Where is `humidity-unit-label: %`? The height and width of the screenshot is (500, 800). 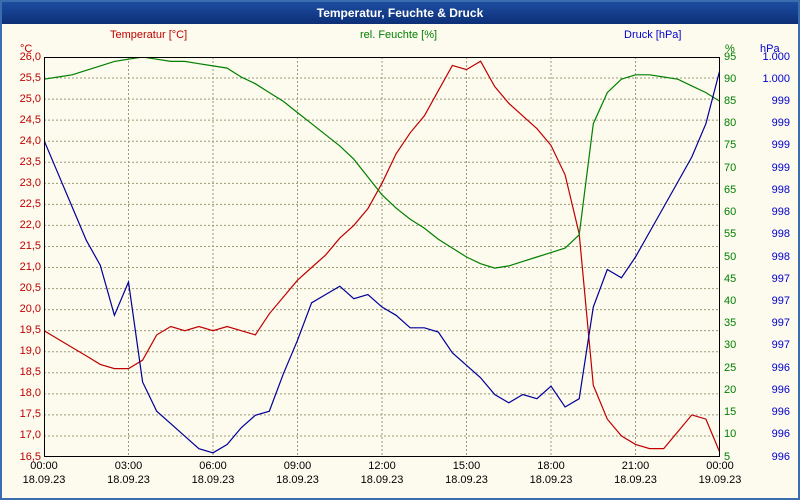
humidity-unit-label: % is located at coordinates (730, 49).